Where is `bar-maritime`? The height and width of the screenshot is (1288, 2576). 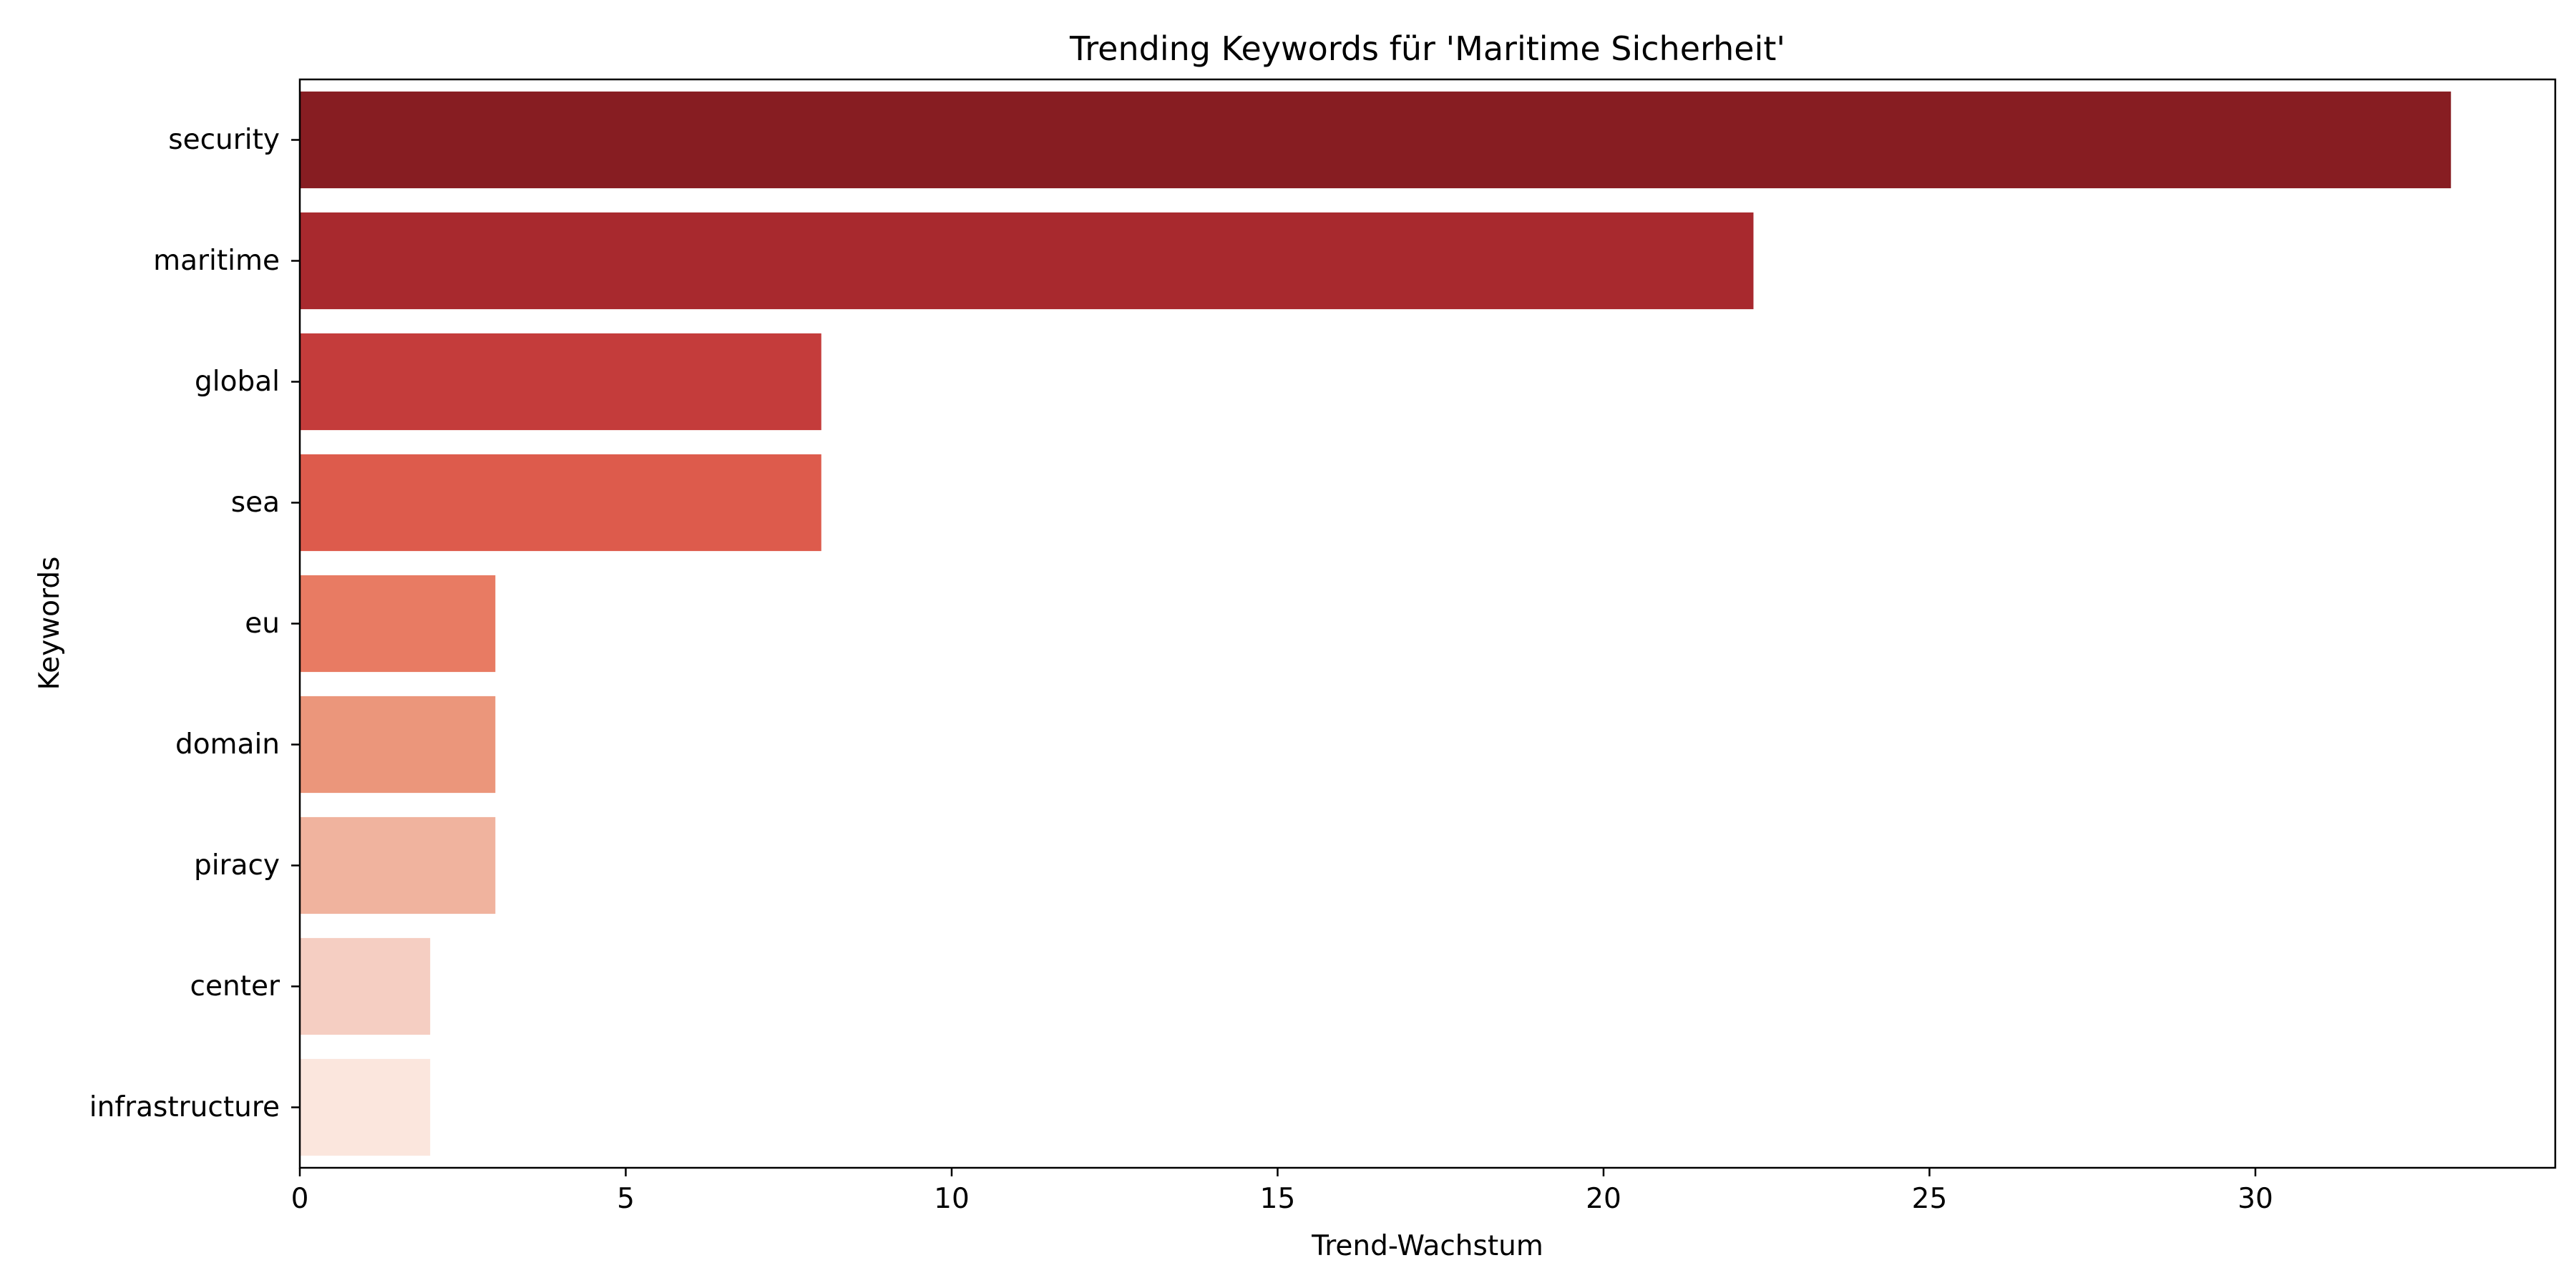 bar-maritime is located at coordinates (1027, 261).